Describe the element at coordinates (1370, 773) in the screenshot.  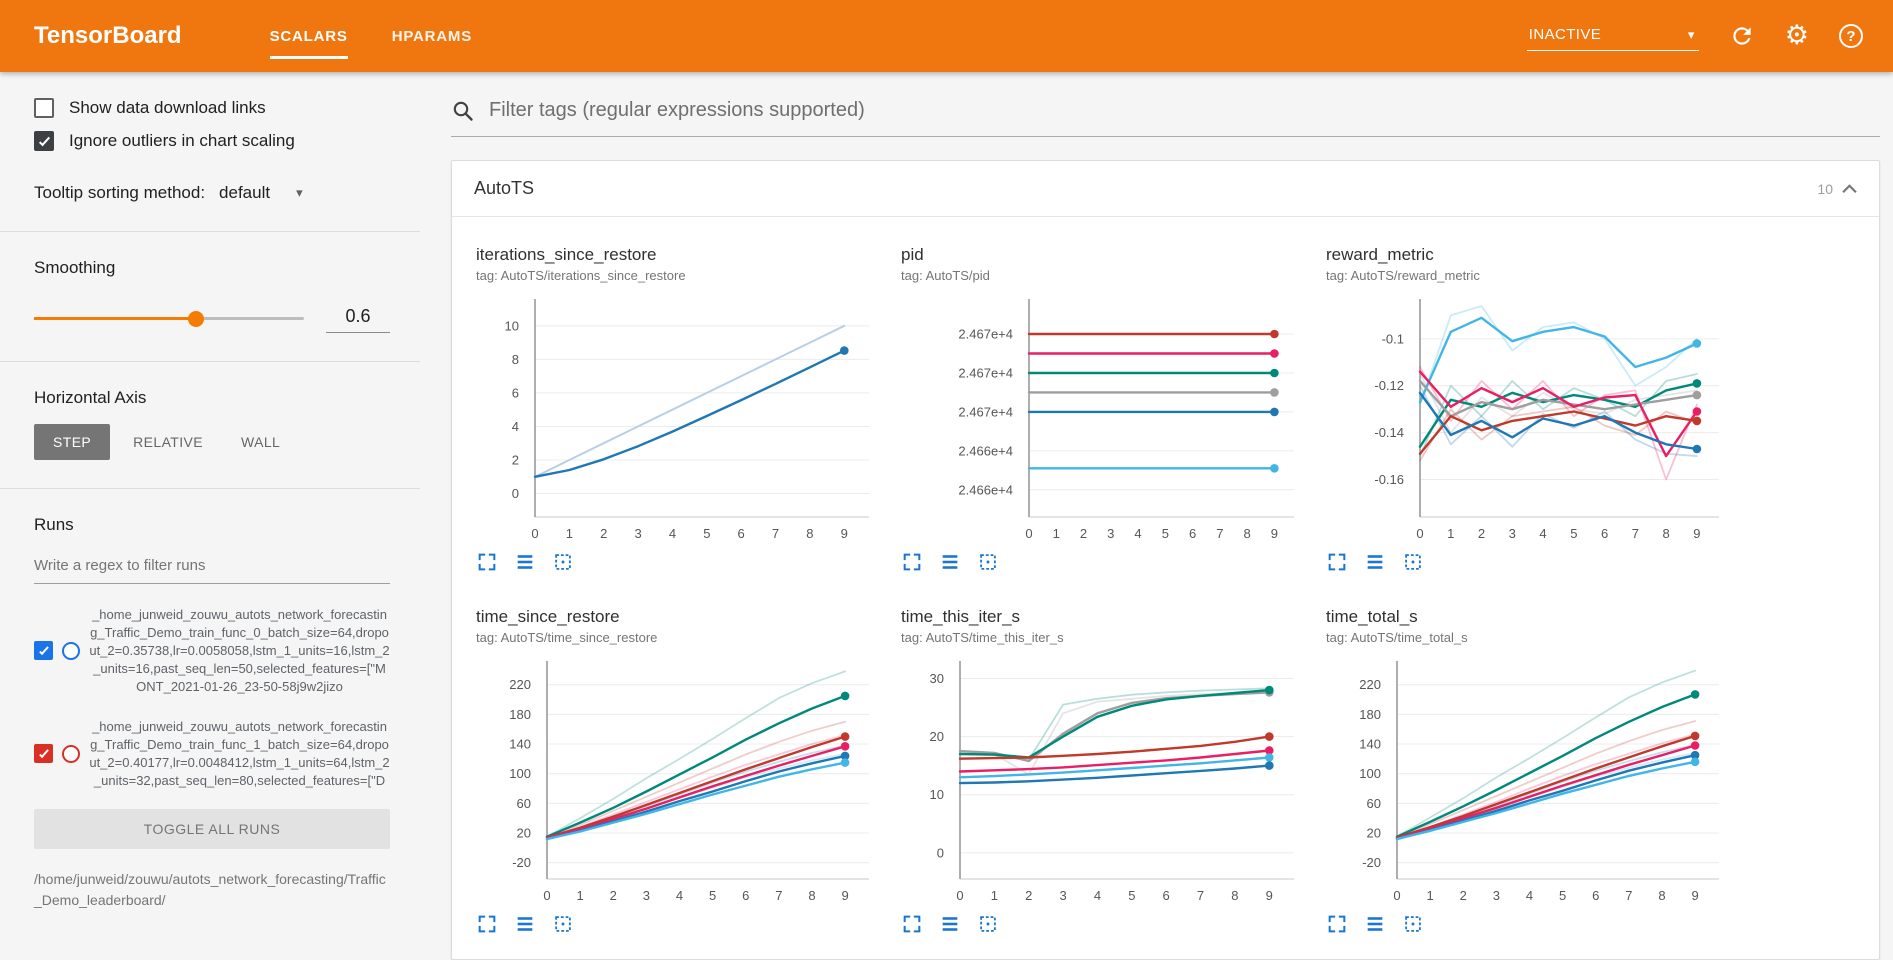
I see `svg-text: 100` at that location.